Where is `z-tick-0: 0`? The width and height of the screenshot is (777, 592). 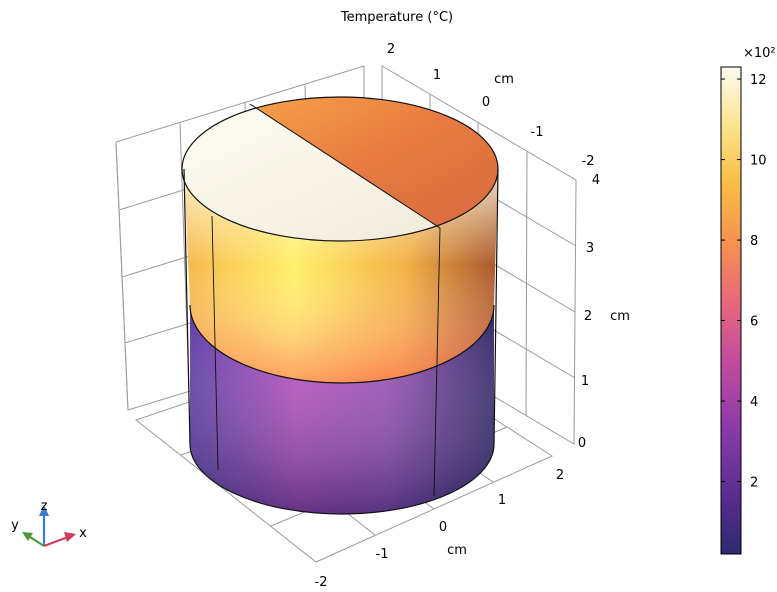 z-tick-0: 0 is located at coordinates (582, 443).